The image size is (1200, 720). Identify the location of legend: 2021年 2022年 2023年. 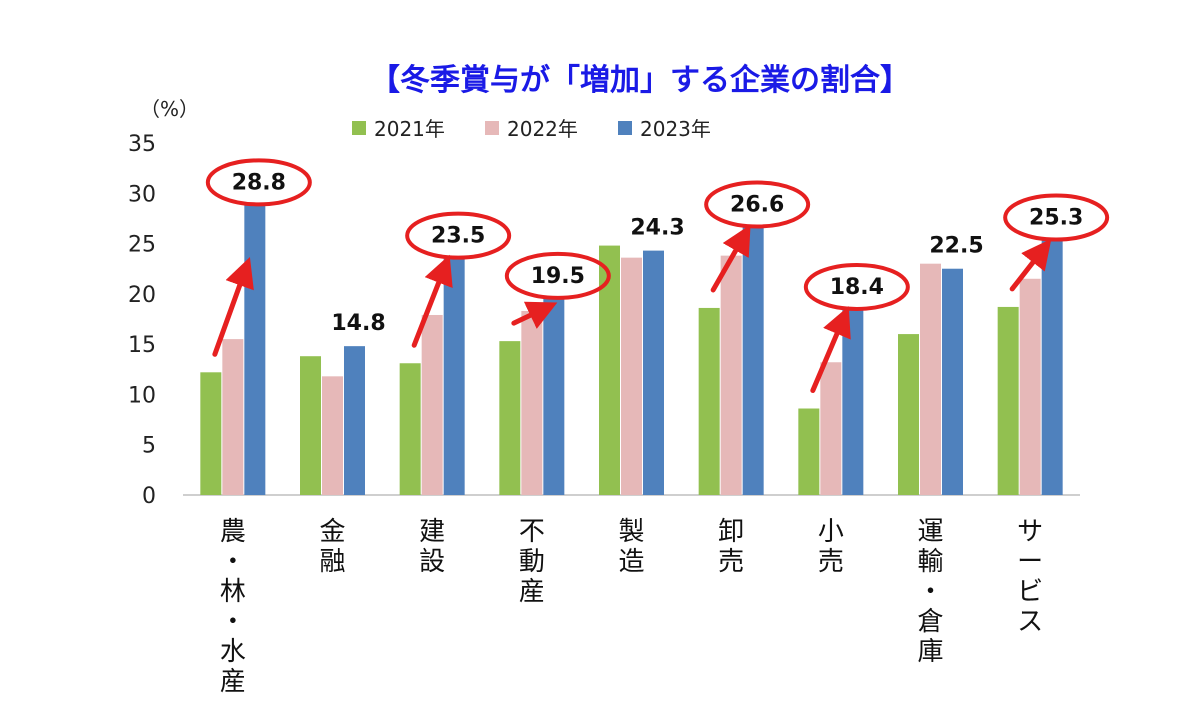
(531, 129).